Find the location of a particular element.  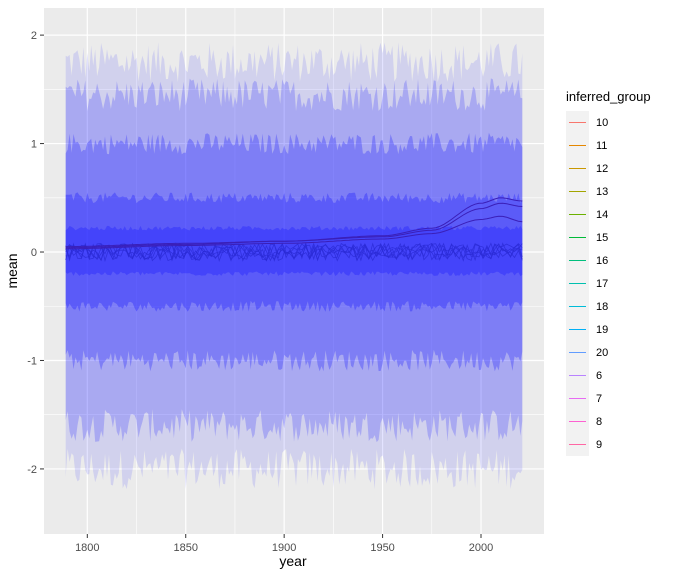

legend-label: 6 is located at coordinates (599, 376).